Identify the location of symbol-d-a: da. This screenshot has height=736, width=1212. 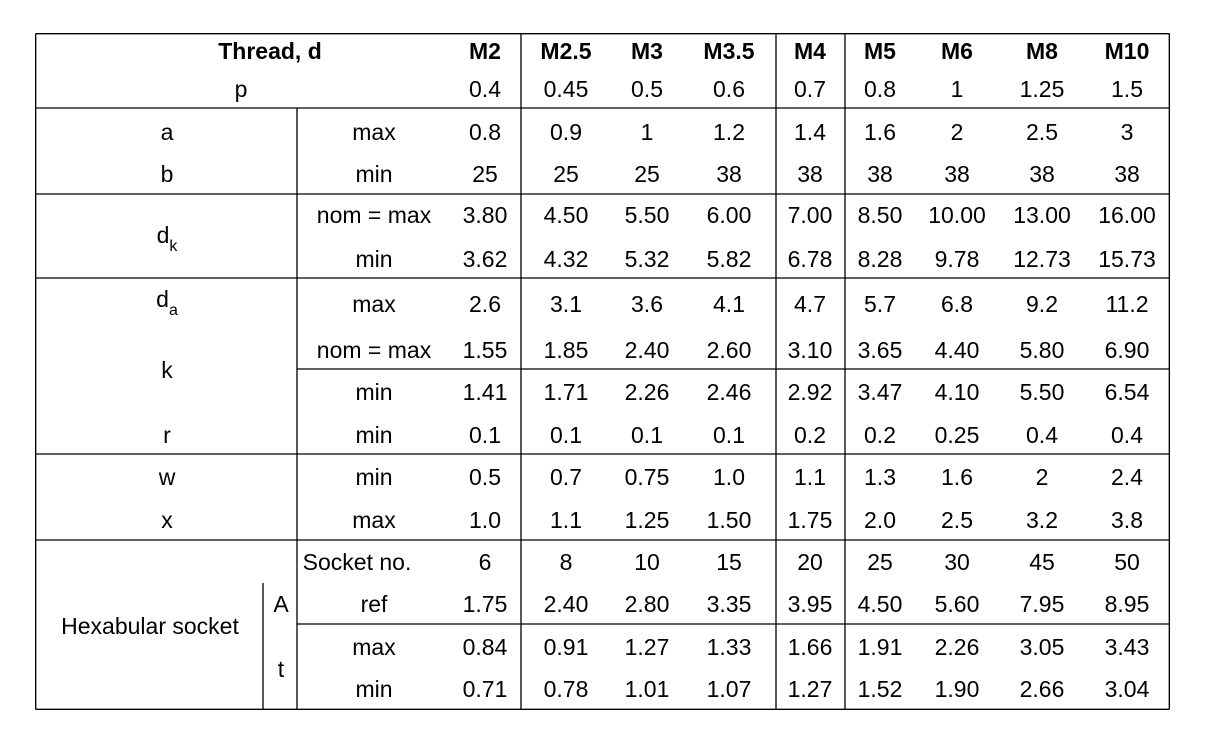
(167, 302).